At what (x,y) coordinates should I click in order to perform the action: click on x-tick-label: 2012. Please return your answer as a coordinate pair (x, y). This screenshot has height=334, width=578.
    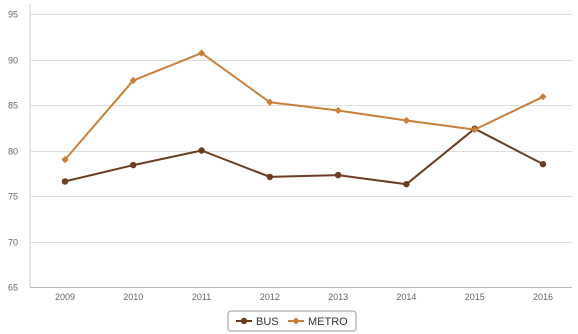
    Looking at the image, I should click on (270, 297).